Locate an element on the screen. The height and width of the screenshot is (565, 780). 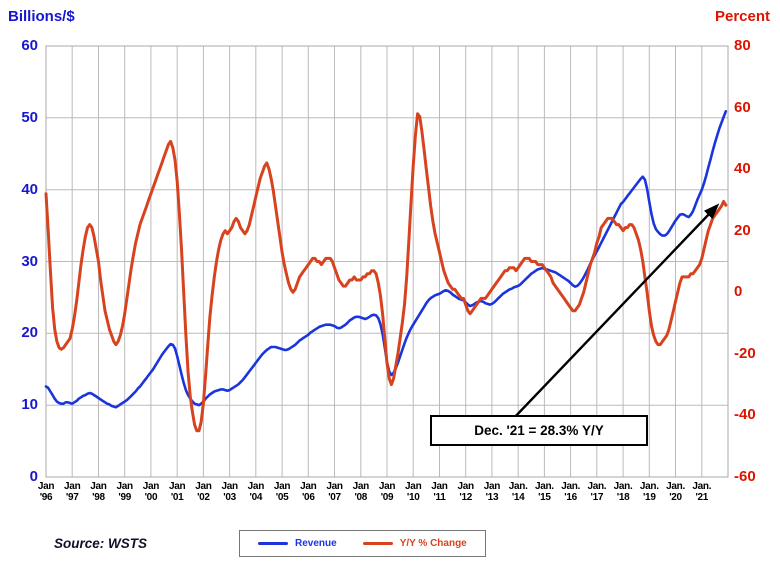
x-axis-tick: Jan '00 is located at coordinates (151, 492).